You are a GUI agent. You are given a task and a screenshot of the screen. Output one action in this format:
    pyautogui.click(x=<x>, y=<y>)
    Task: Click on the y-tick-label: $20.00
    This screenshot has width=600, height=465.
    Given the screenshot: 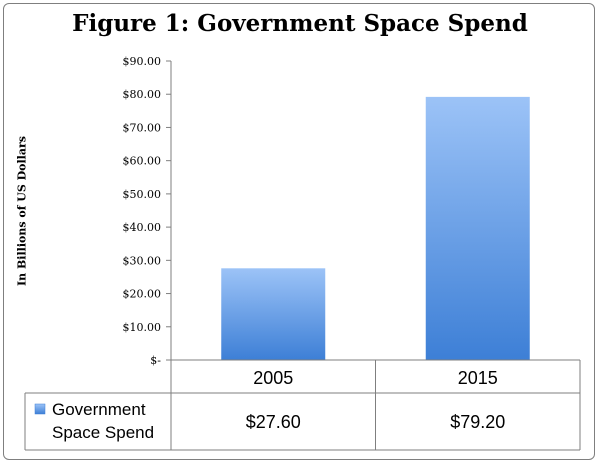 What is the action you would take?
    pyautogui.click(x=142, y=294)
    